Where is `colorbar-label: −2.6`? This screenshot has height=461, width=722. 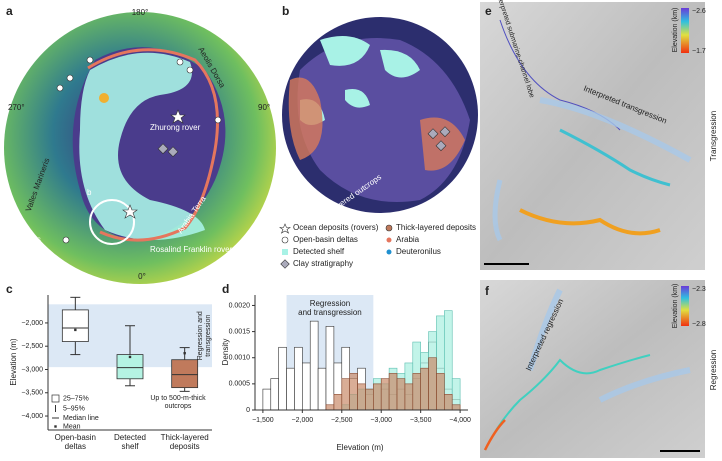
colorbar-label: −2.6 is located at coordinates (699, 11).